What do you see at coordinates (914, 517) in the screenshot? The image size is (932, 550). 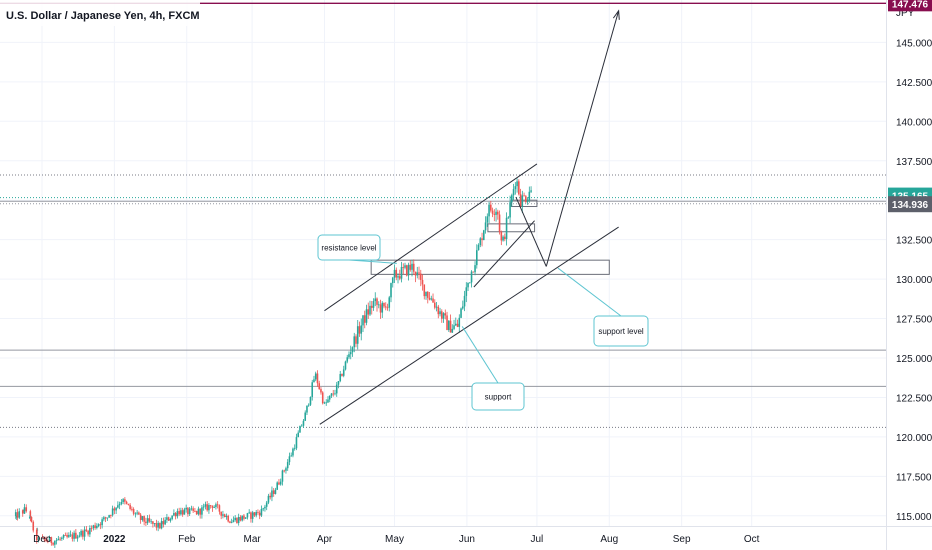 I see `price-tick-label: 115.000` at bounding box center [914, 517].